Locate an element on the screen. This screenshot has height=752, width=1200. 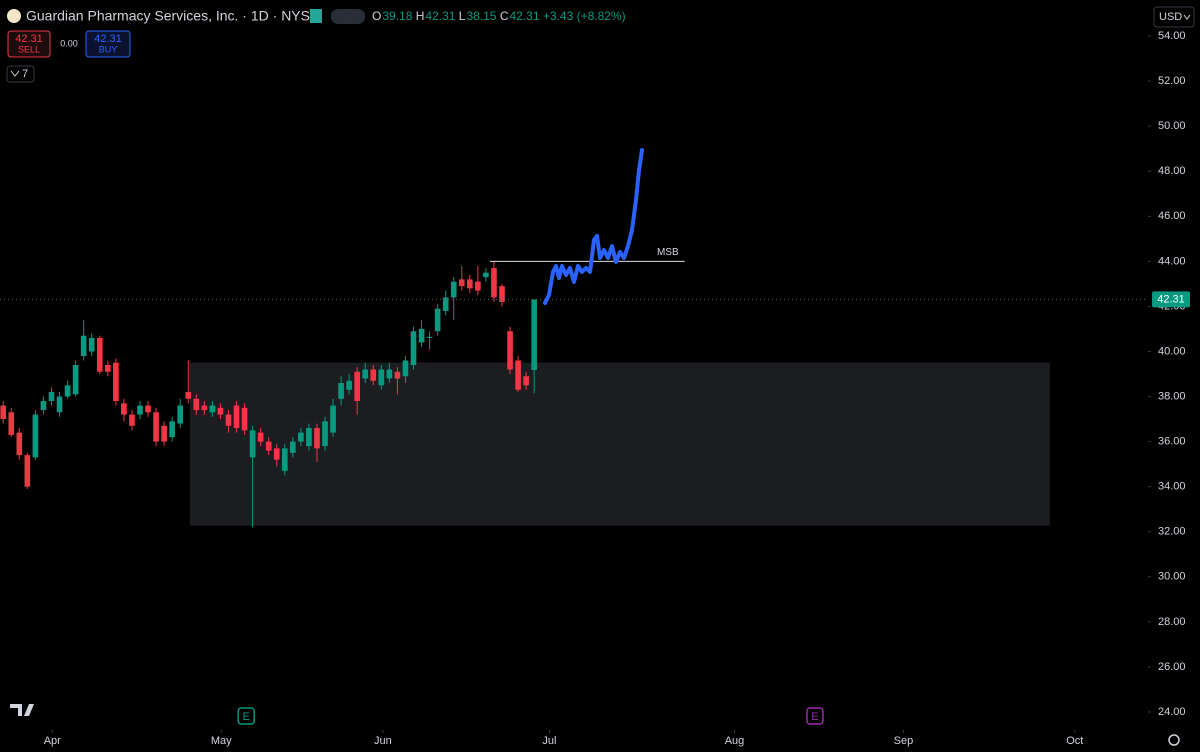
toggle is located at coordinates (348, 16).